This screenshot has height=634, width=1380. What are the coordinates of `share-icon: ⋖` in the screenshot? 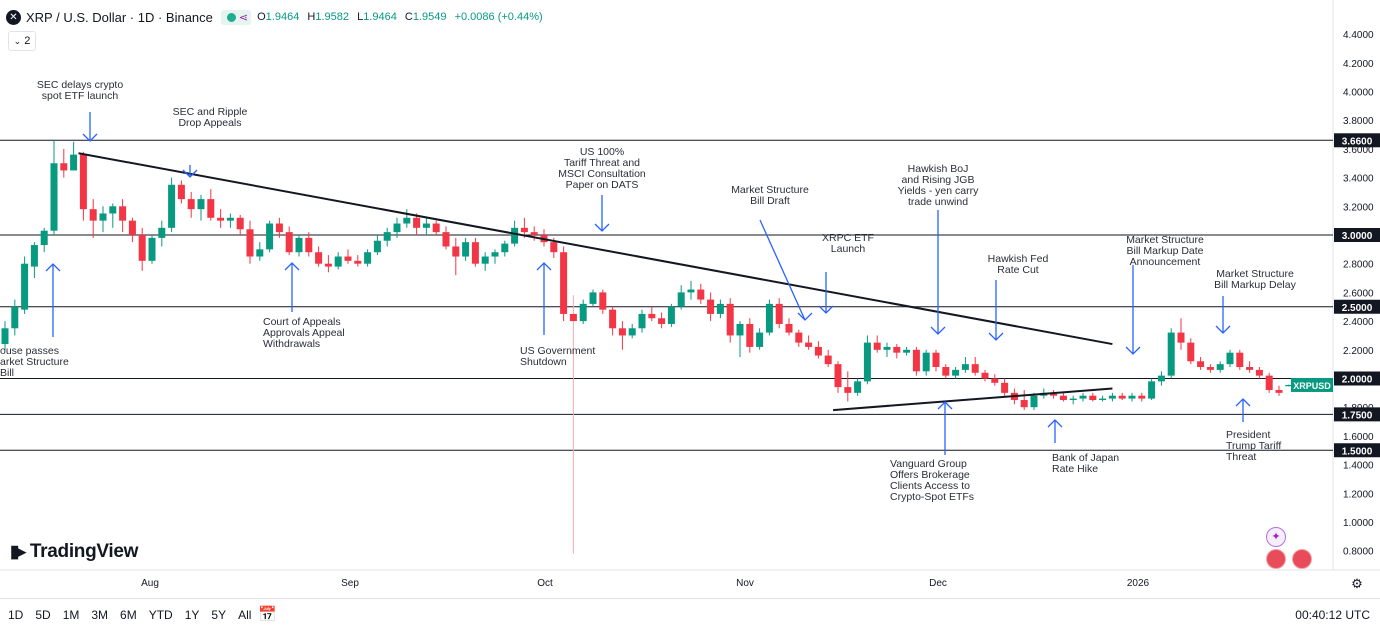 It's located at (243, 17).